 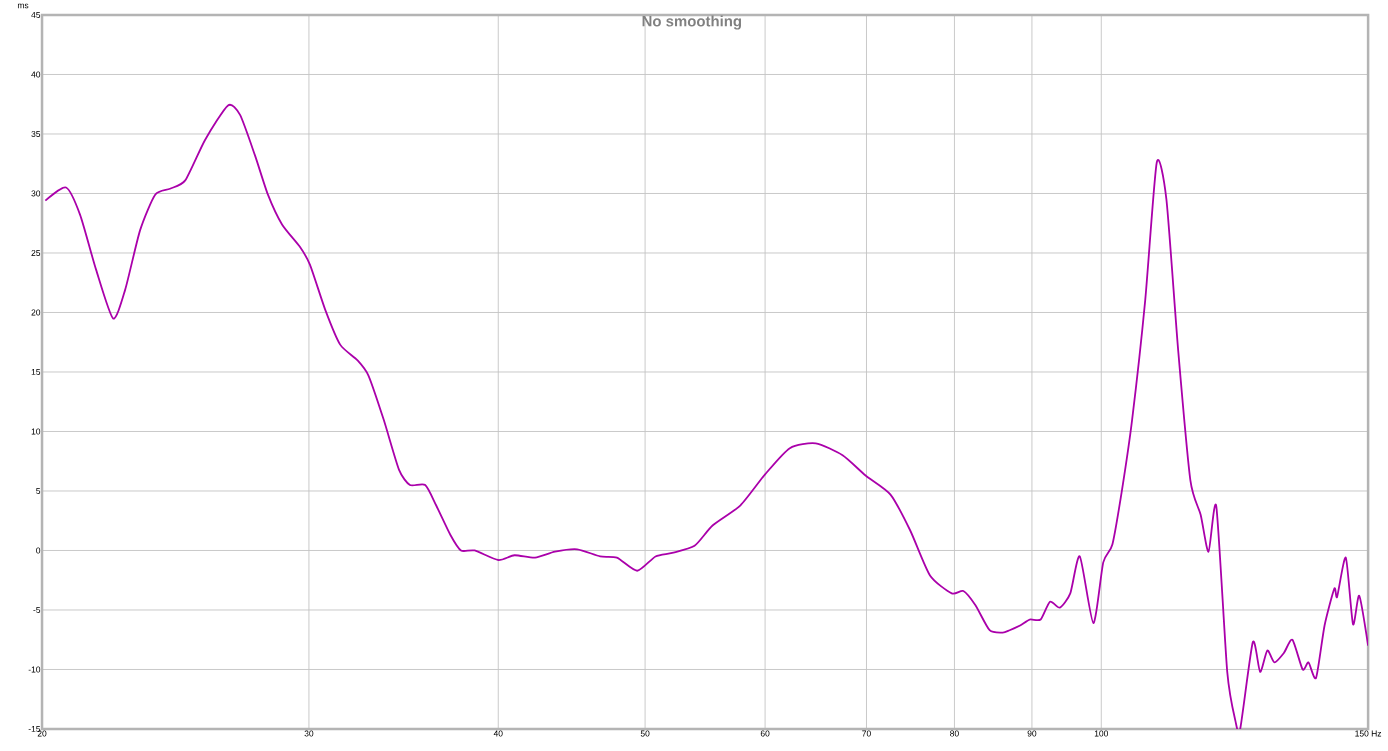 What do you see at coordinates (23, 6) in the screenshot?
I see `y-axis-title: ms` at bounding box center [23, 6].